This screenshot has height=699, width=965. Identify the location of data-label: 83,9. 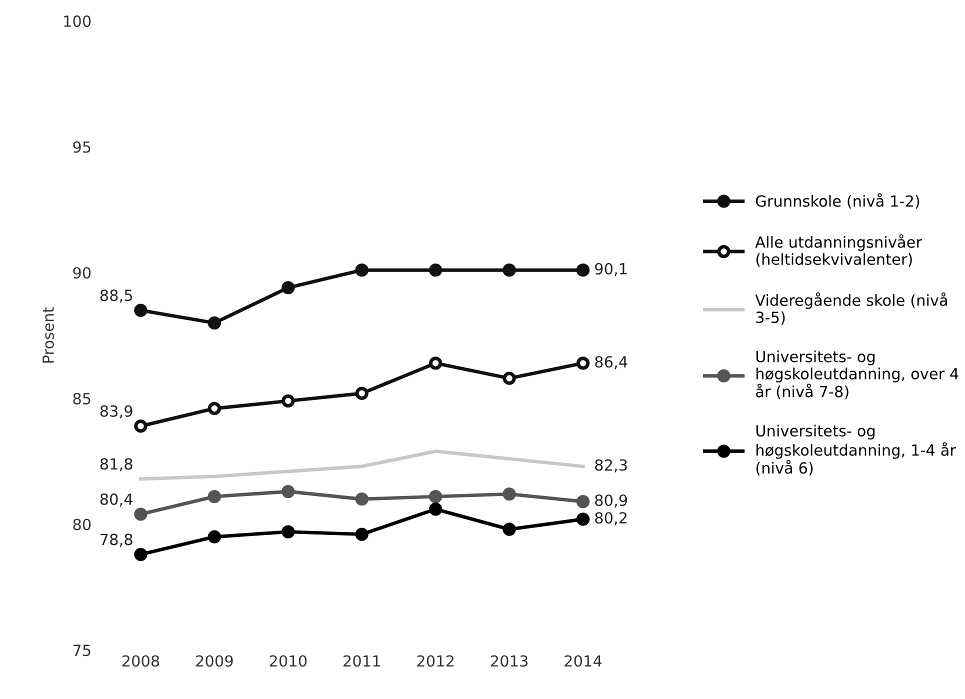
(116, 411).